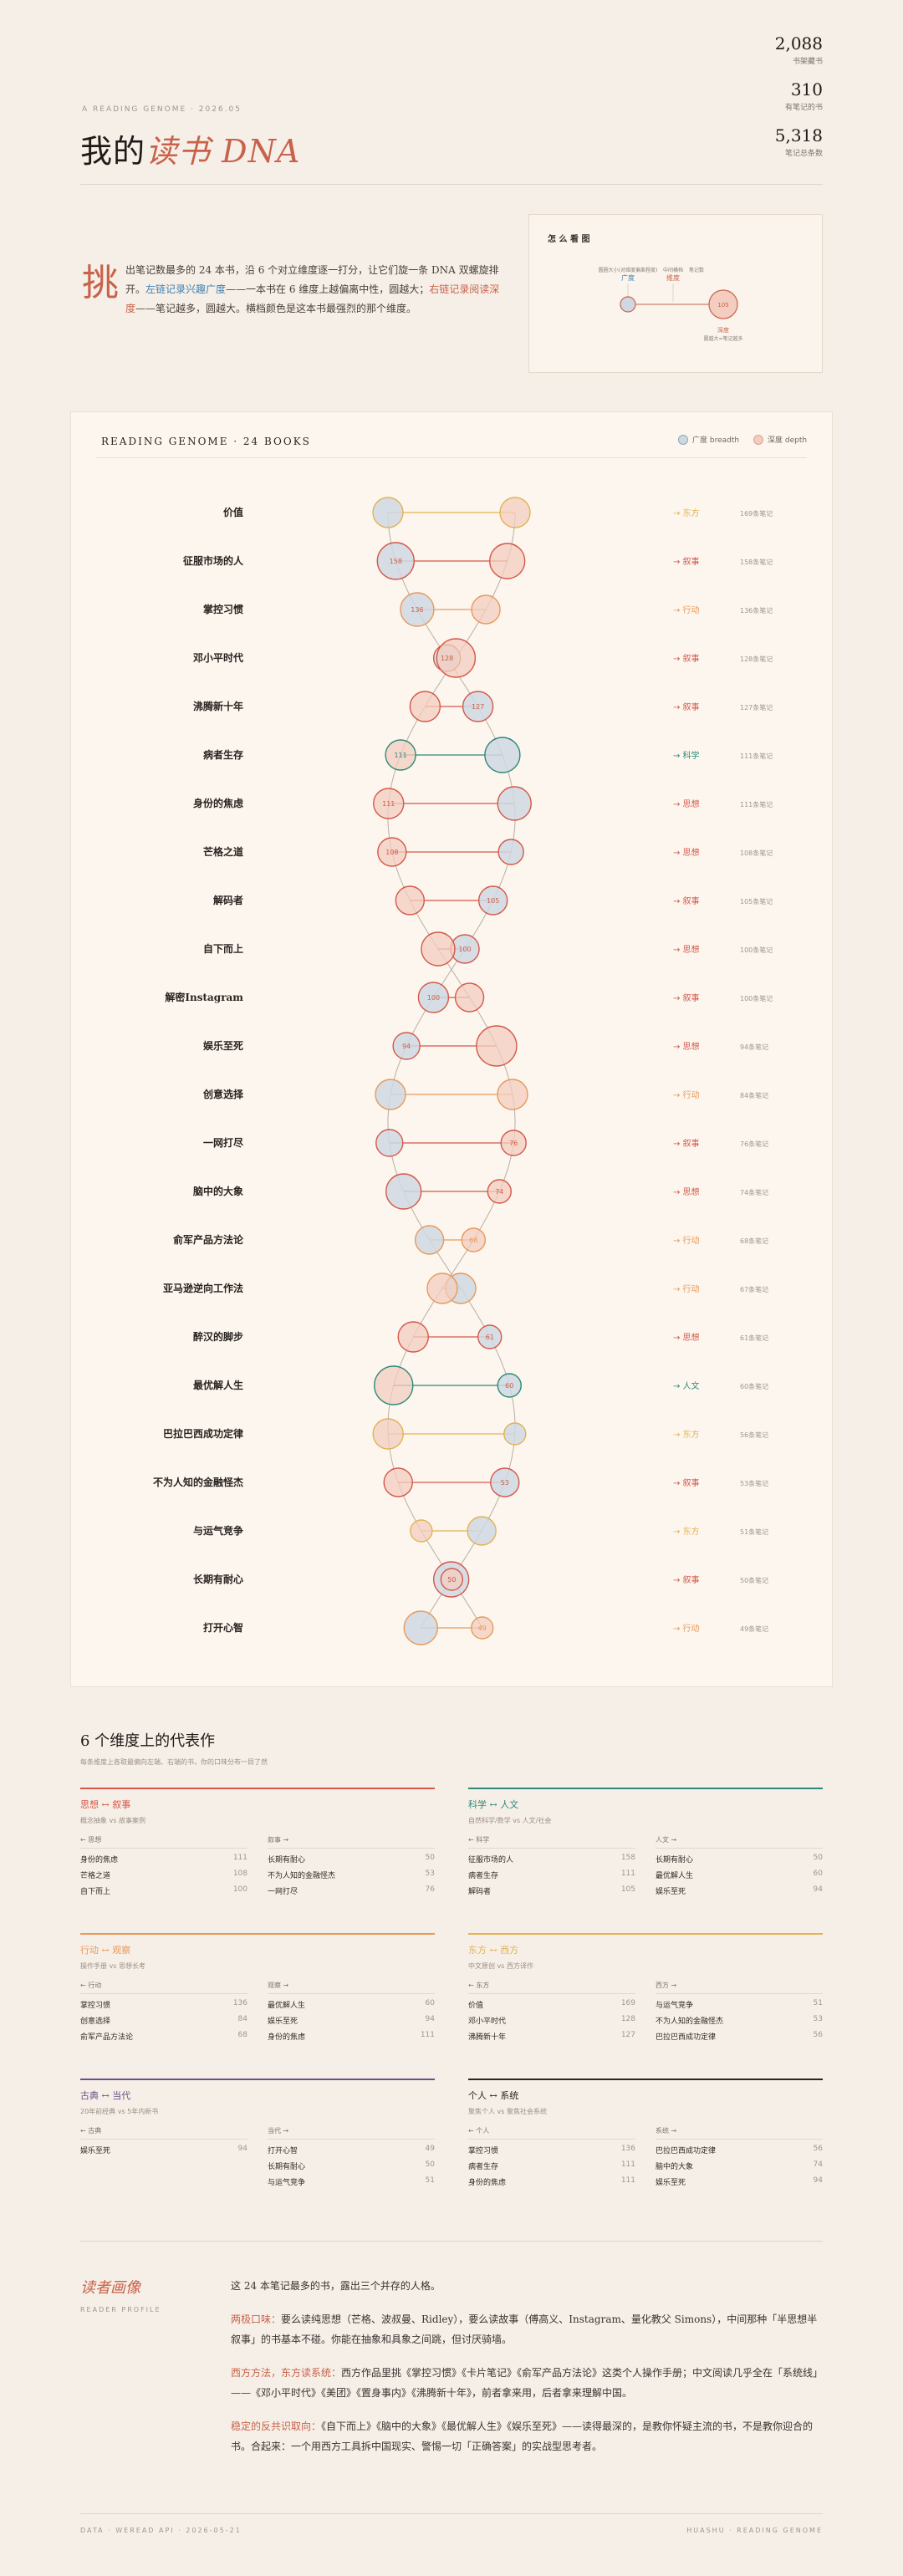 The width and height of the screenshot is (903, 2576). I want to click on legend-depth: 深度 depth, so click(780, 440).